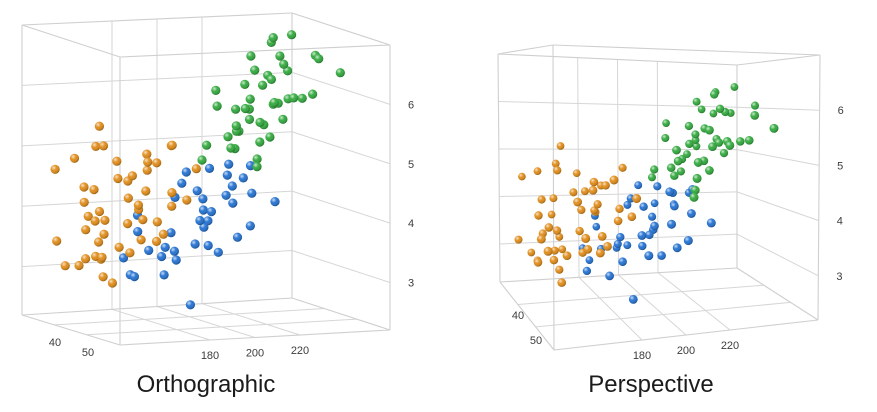 The width and height of the screenshot is (877, 412). I want to click on z-tick-label: 40, so click(518, 316).